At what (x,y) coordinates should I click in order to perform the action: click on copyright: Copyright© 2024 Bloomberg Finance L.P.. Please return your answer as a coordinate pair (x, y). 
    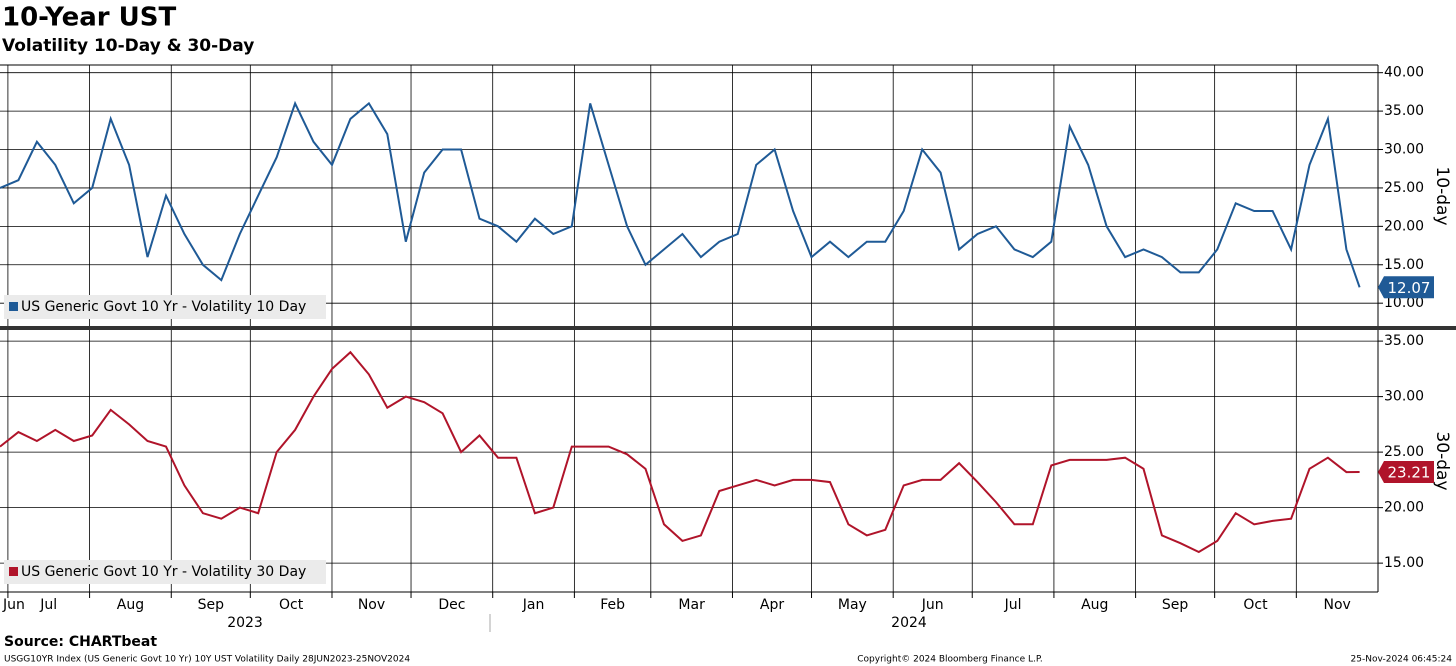
    Looking at the image, I should click on (949, 660).